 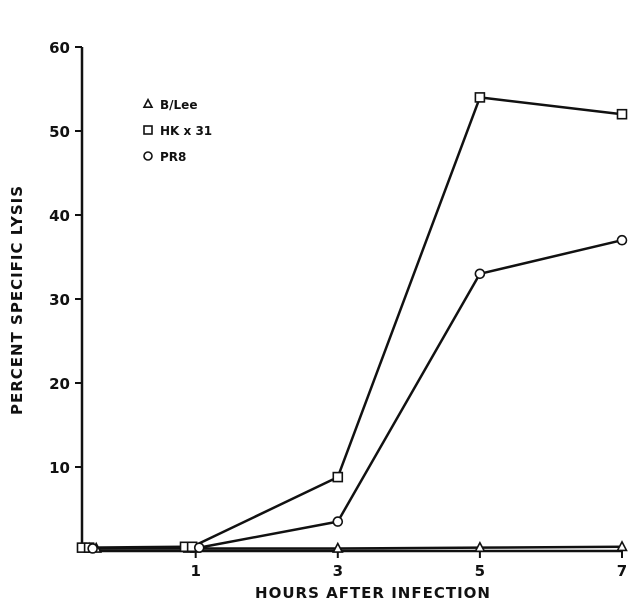 What do you see at coordinates (59, 132) in the screenshot?
I see `y-tick-label: 50` at bounding box center [59, 132].